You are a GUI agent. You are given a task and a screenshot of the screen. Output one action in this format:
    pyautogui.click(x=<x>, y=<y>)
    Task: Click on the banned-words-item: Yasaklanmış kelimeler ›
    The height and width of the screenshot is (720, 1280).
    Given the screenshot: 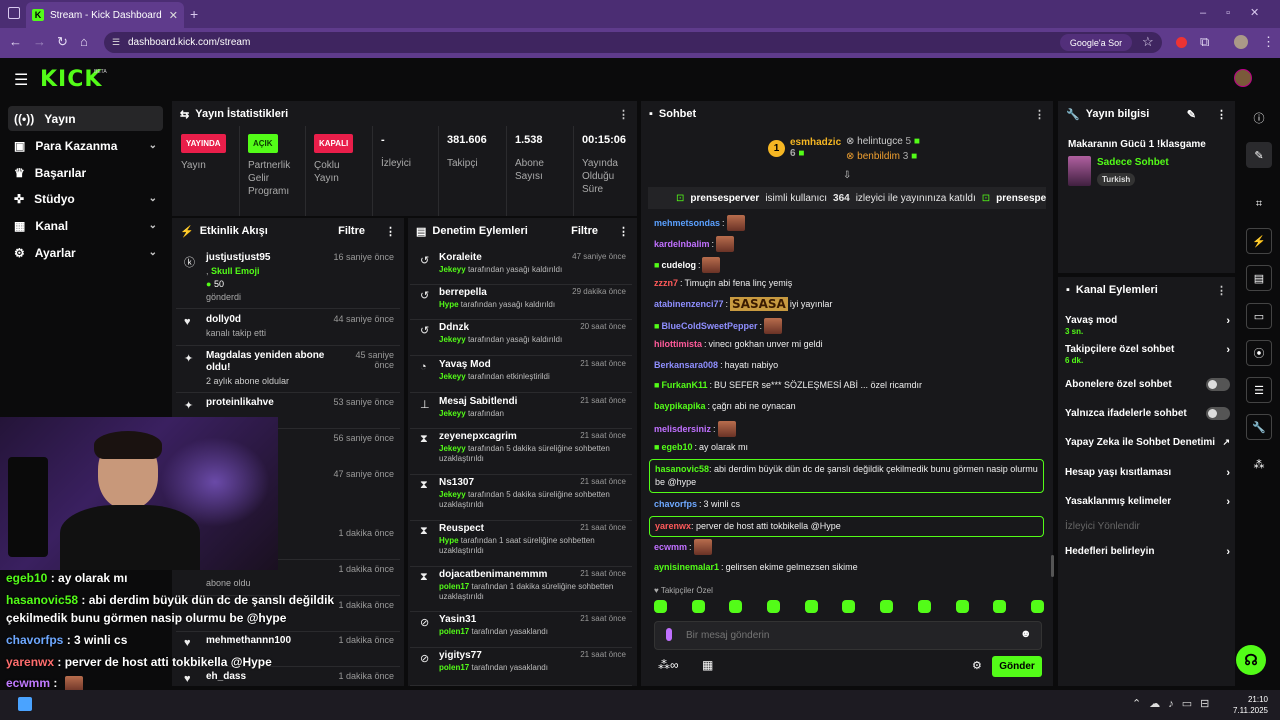 What is the action you would take?
    pyautogui.click(x=1147, y=502)
    